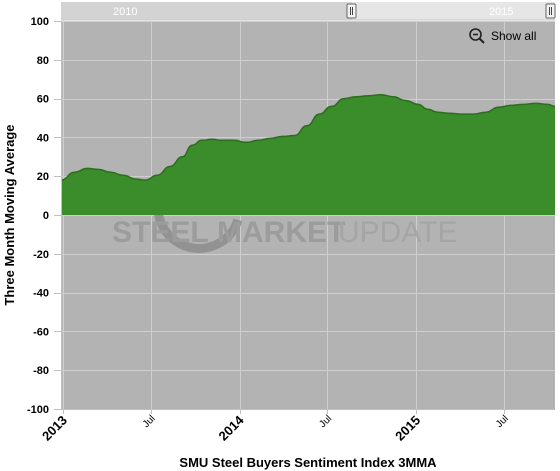 This screenshot has height=471, width=560. What do you see at coordinates (407, 428) in the screenshot?
I see `x-tick-label-year: 2015` at bounding box center [407, 428].